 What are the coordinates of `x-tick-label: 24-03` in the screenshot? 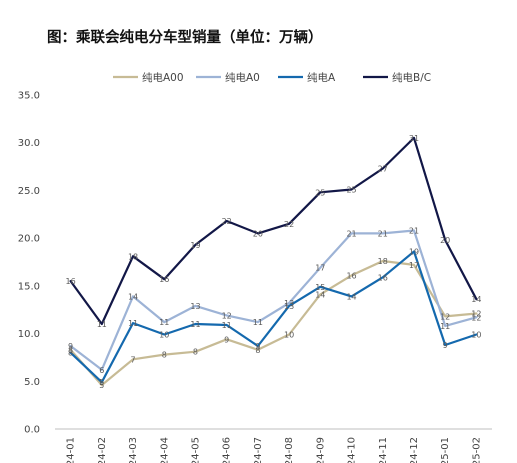 It's located at (133, 450).